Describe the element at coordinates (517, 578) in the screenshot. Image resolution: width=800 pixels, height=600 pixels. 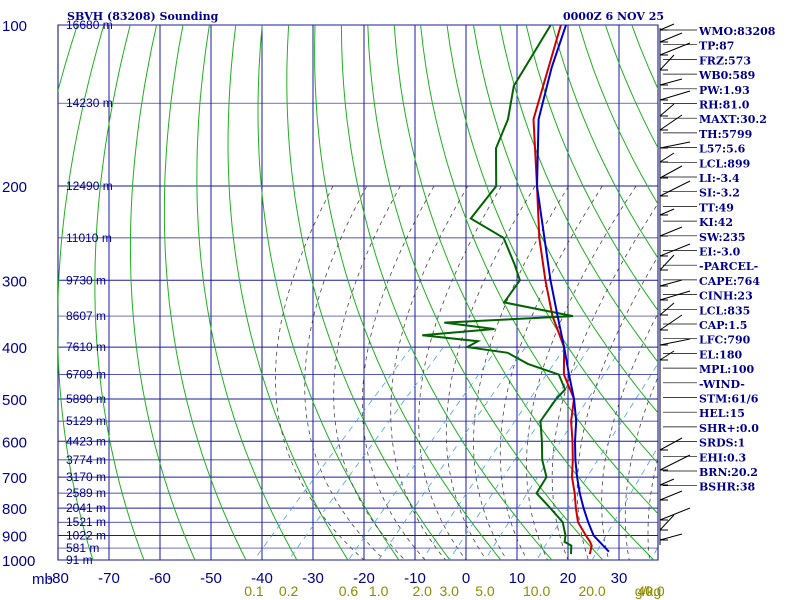
I see `temperature-tick-label: 10` at that location.